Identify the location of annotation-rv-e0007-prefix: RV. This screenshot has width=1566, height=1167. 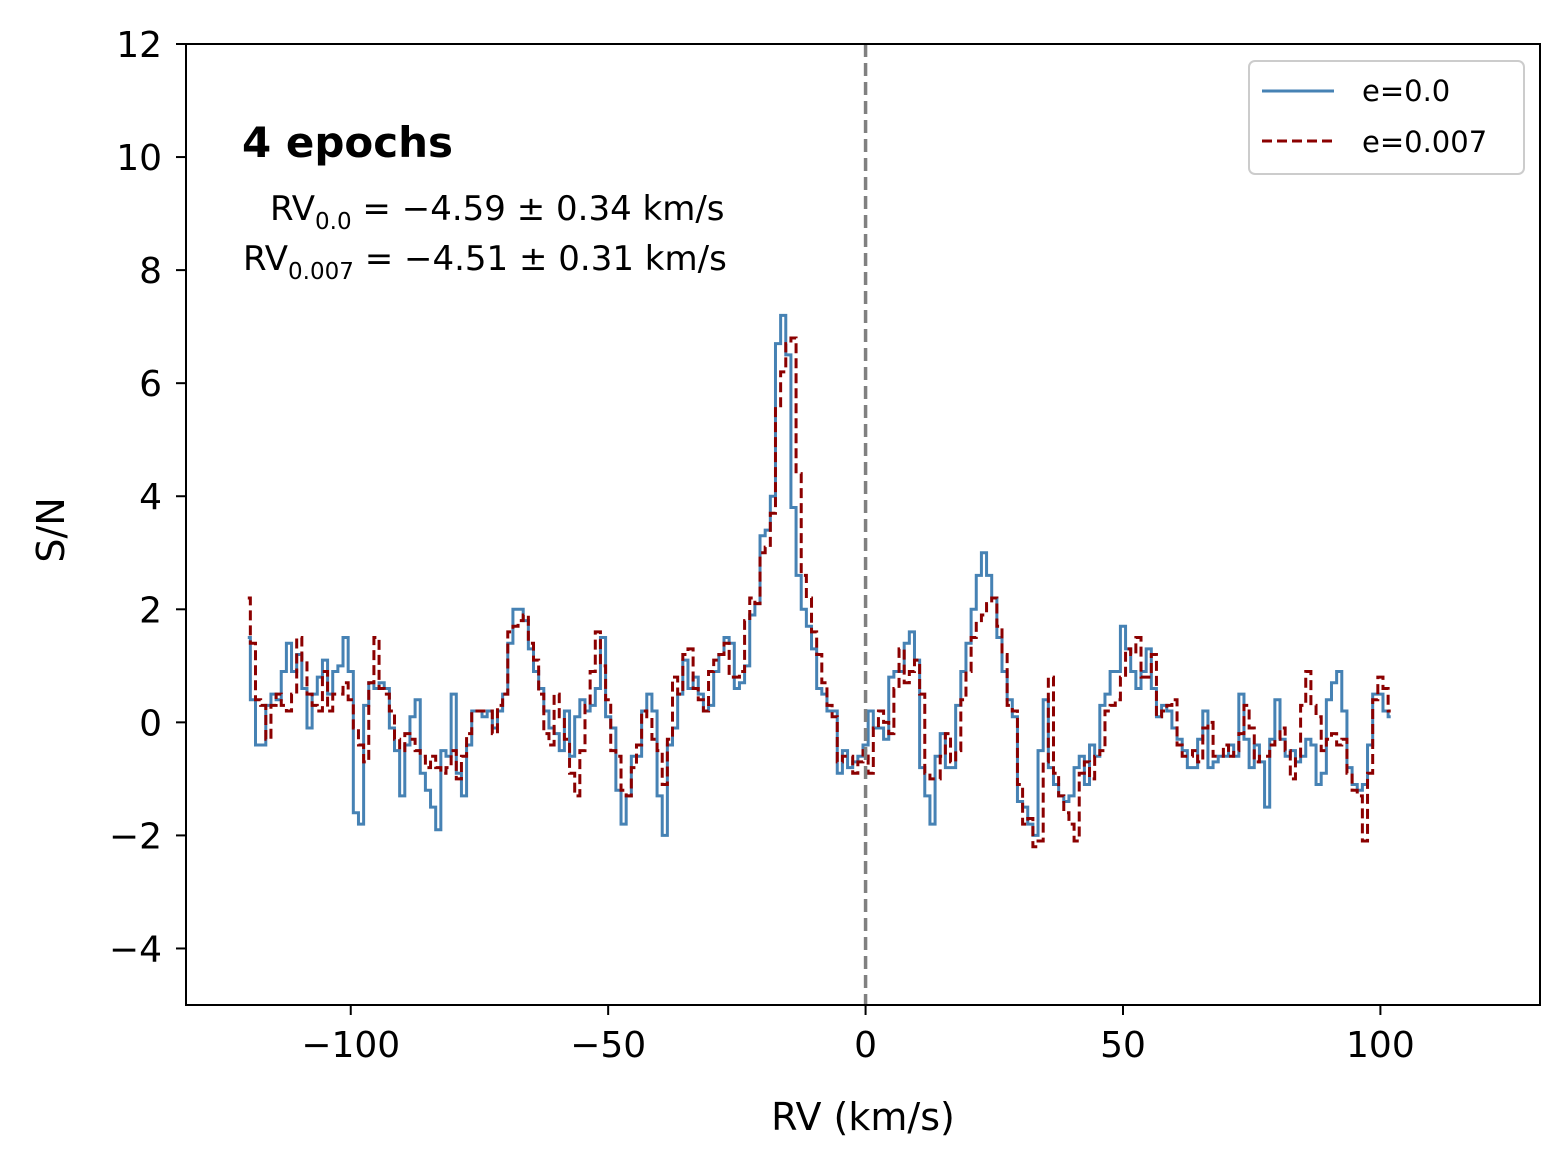
(265, 259).